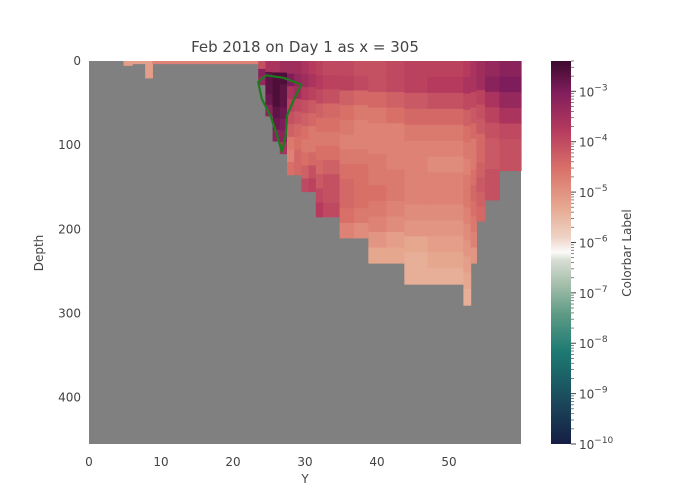  I want to click on colorbar, so click(561, 252).